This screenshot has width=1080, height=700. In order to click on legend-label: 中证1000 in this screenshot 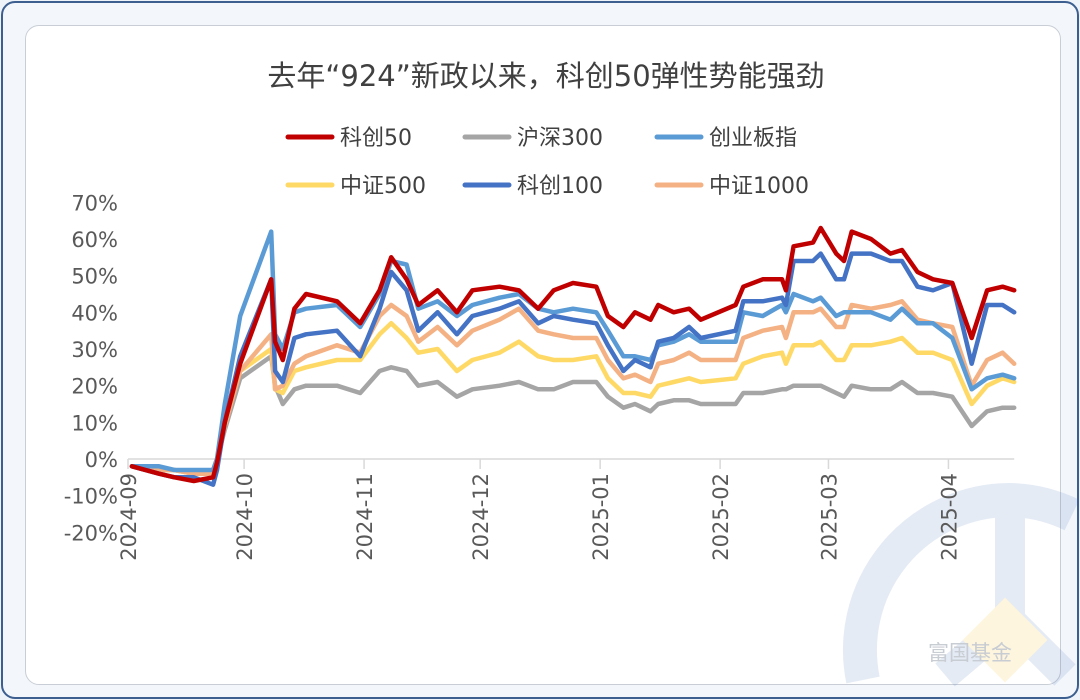, I will do `click(759, 186)`.